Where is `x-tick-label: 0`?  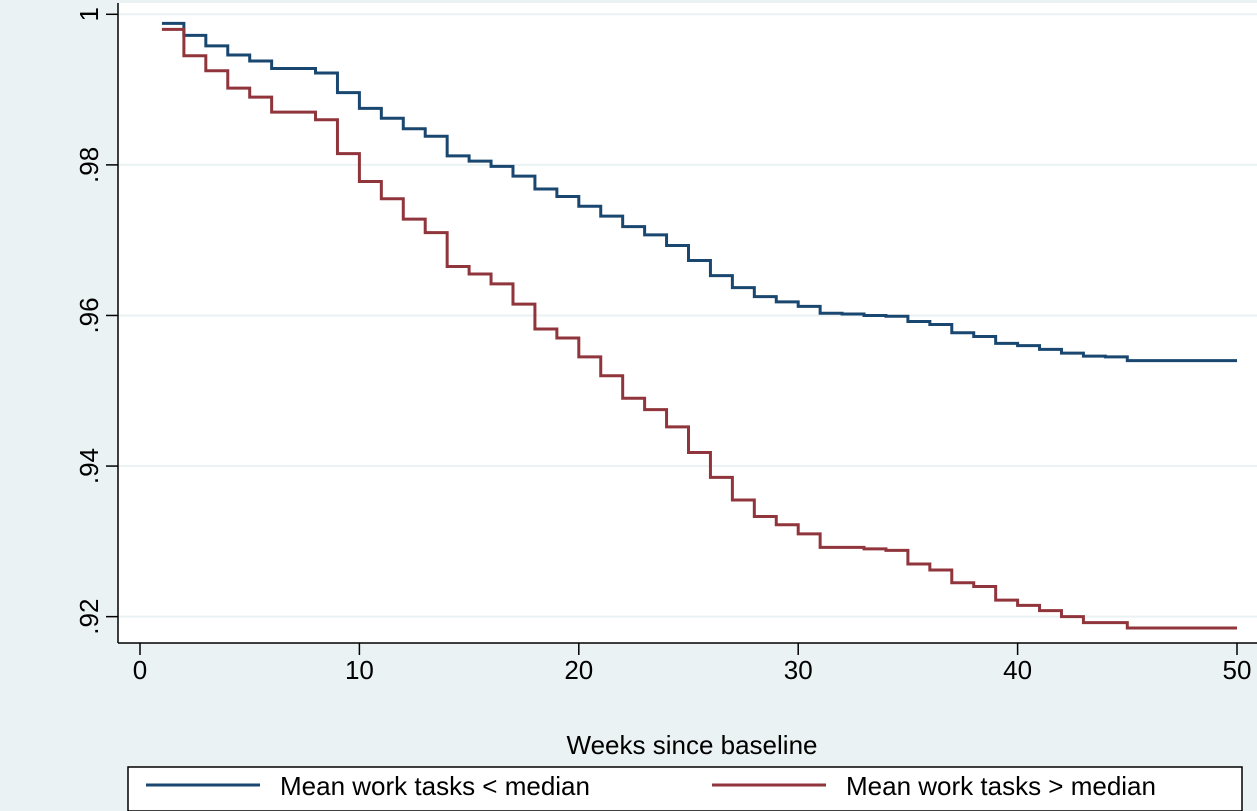
x-tick-label: 0 is located at coordinates (140, 670).